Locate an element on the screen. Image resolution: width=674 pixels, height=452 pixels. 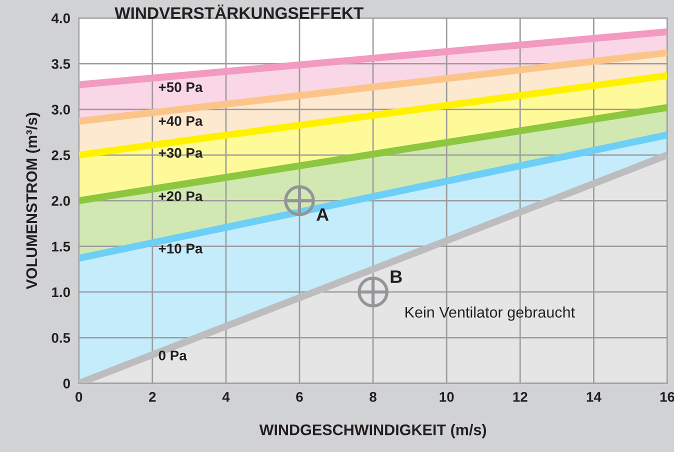
chart-title: WINDVERSTÄRKUNGSEFFEKT is located at coordinates (239, 12).